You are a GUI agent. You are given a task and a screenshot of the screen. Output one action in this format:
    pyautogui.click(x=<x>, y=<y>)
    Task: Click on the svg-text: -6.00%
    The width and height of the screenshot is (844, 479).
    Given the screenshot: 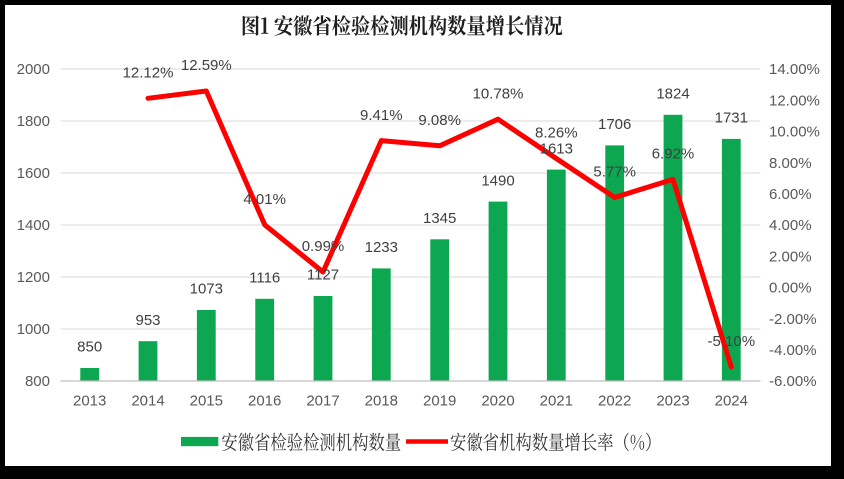 What is the action you would take?
    pyautogui.click(x=793, y=381)
    